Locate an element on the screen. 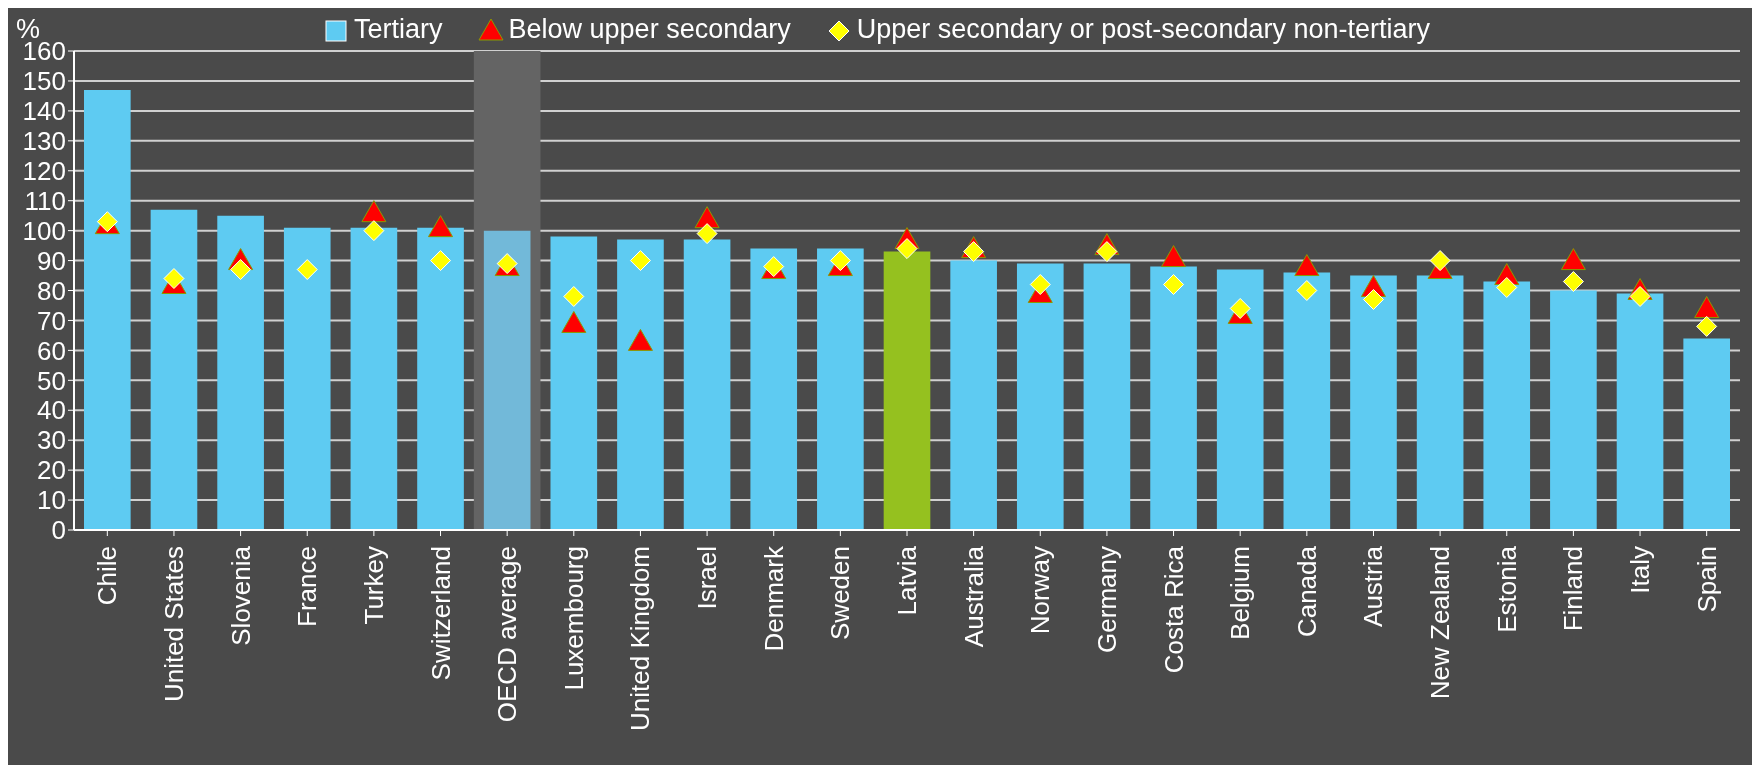  y-tick-label: 120 is located at coordinates (44, 170).